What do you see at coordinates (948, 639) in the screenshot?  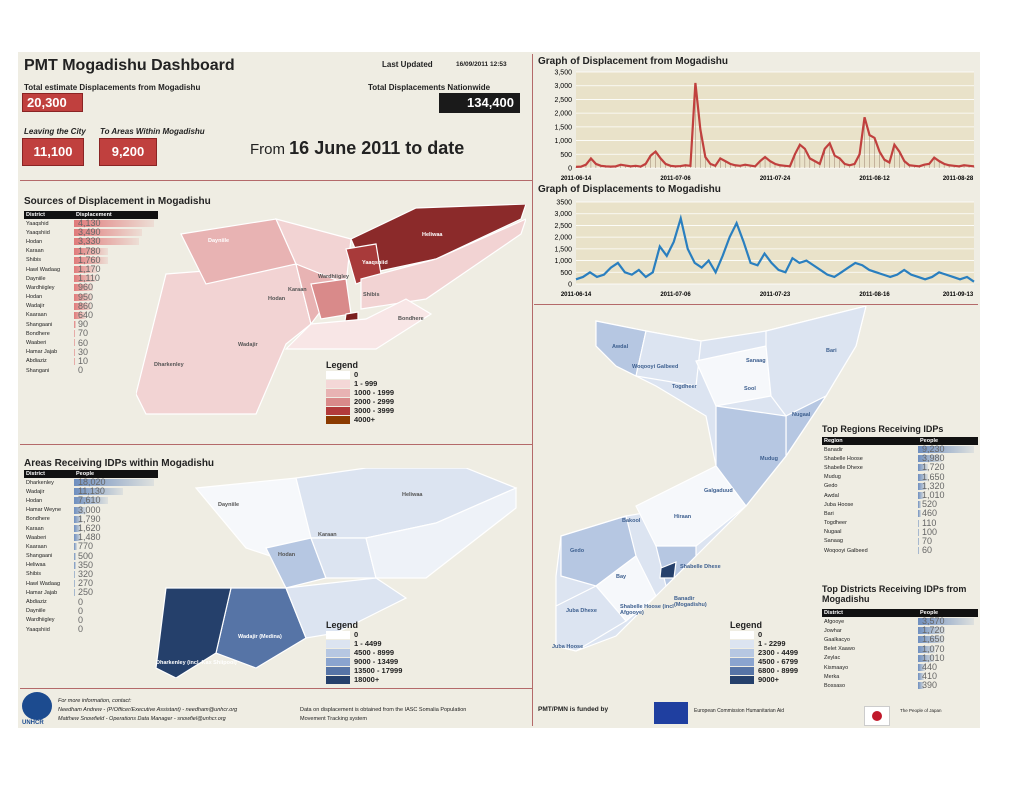 I see `districts-value-cell: 1,650` at bounding box center [948, 639].